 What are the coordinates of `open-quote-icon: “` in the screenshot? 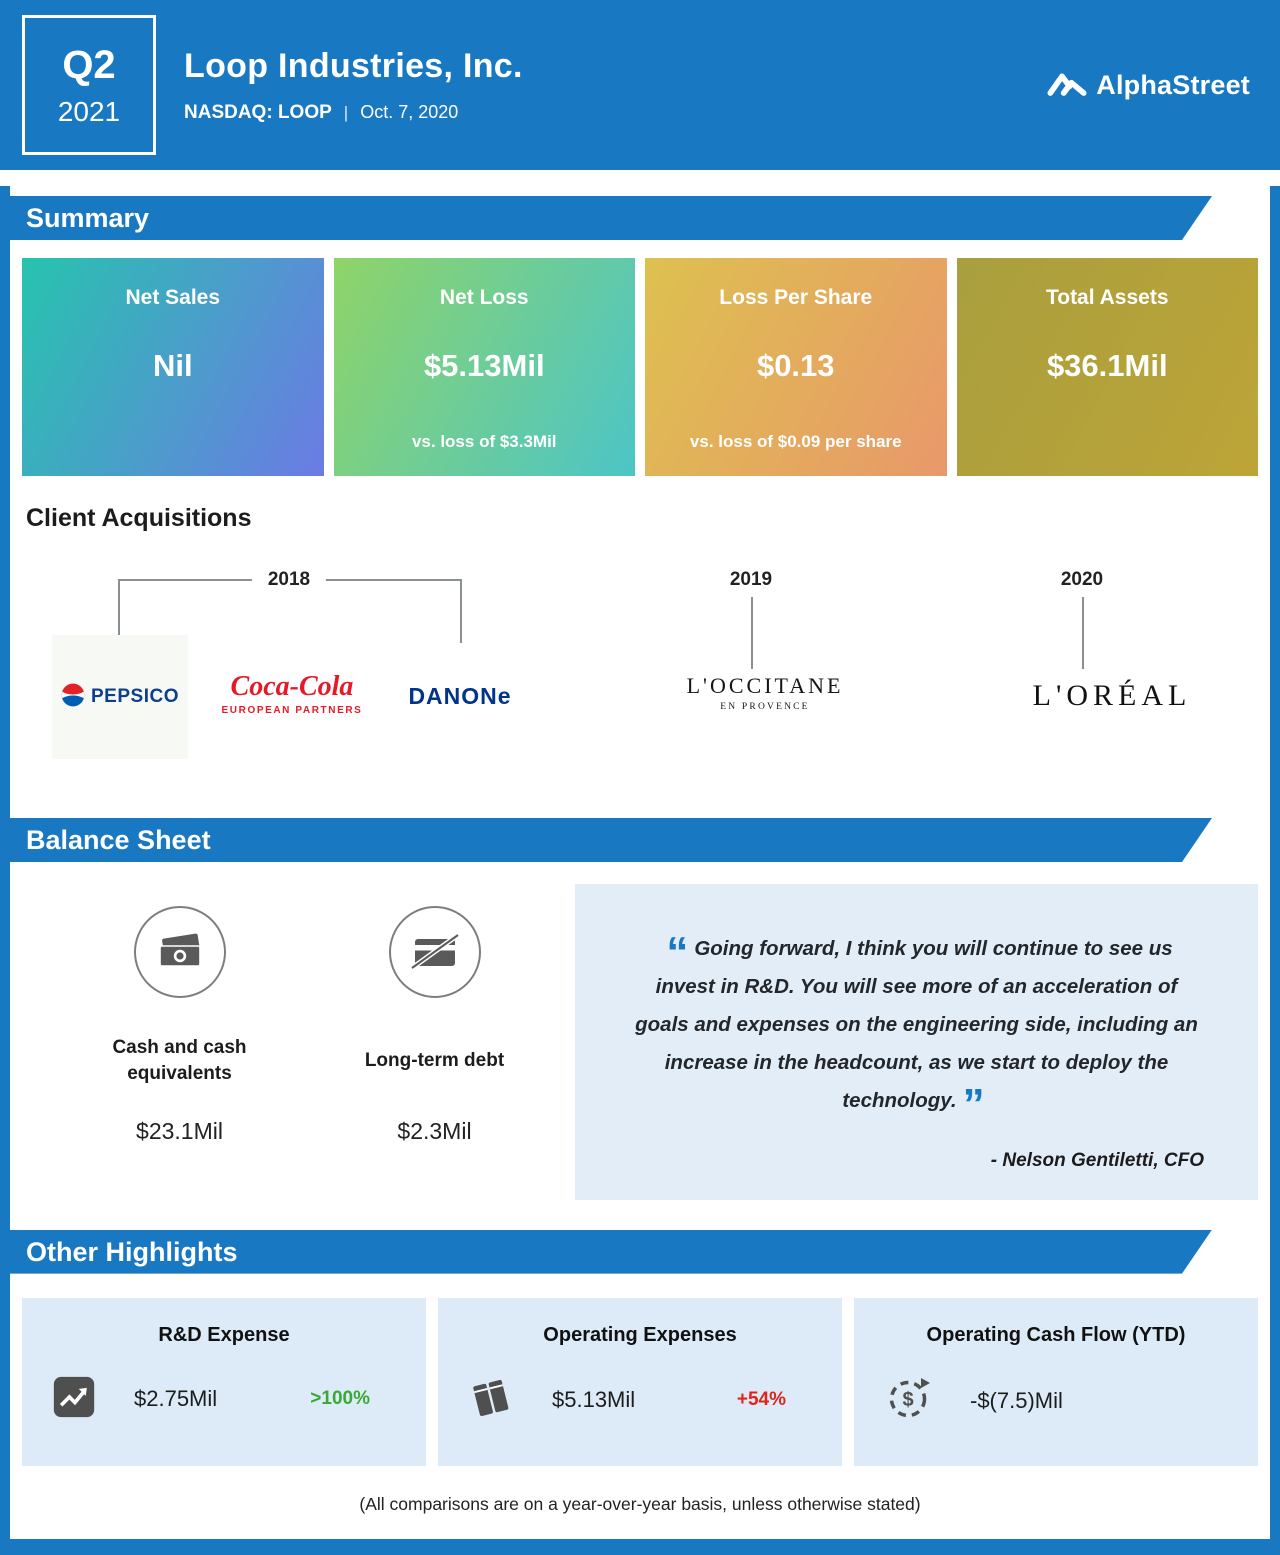 It's located at (677, 952).